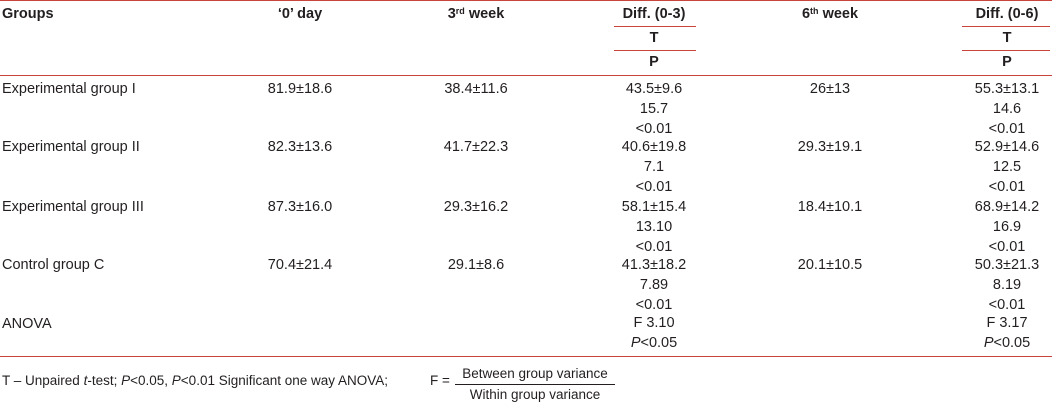 This screenshot has width=1052, height=407. What do you see at coordinates (526, 75) in the screenshot?
I see `header-rule` at bounding box center [526, 75].